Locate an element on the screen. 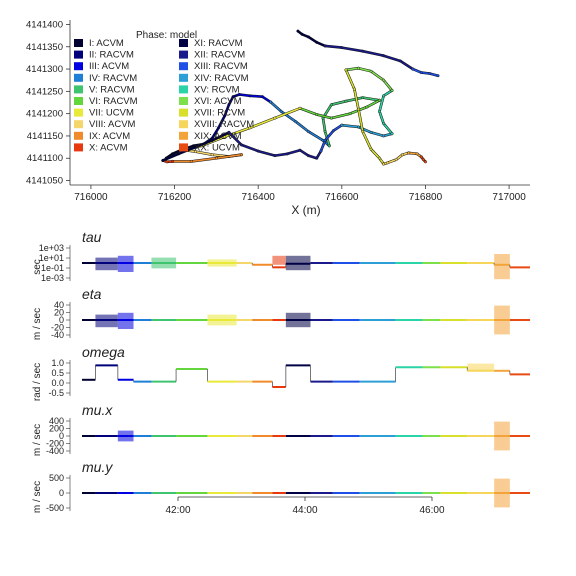 This screenshot has height=576, width=576. panel-y-tick-label: -0.5 is located at coordinates (56, 393).